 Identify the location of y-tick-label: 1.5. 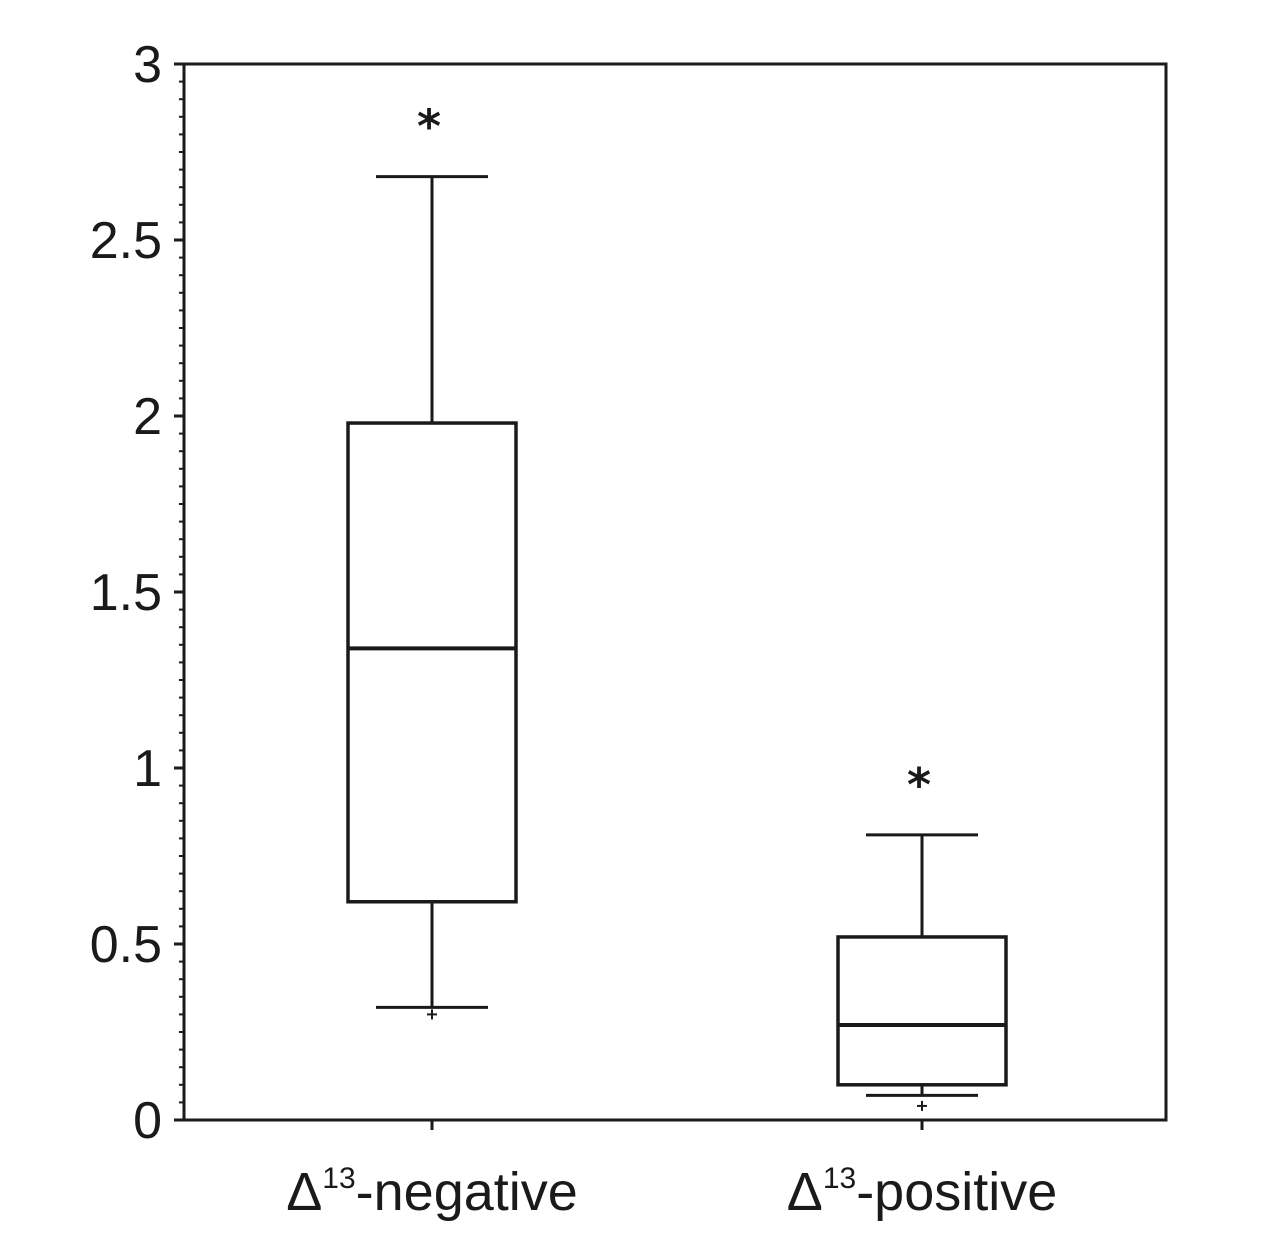
(126, 593).